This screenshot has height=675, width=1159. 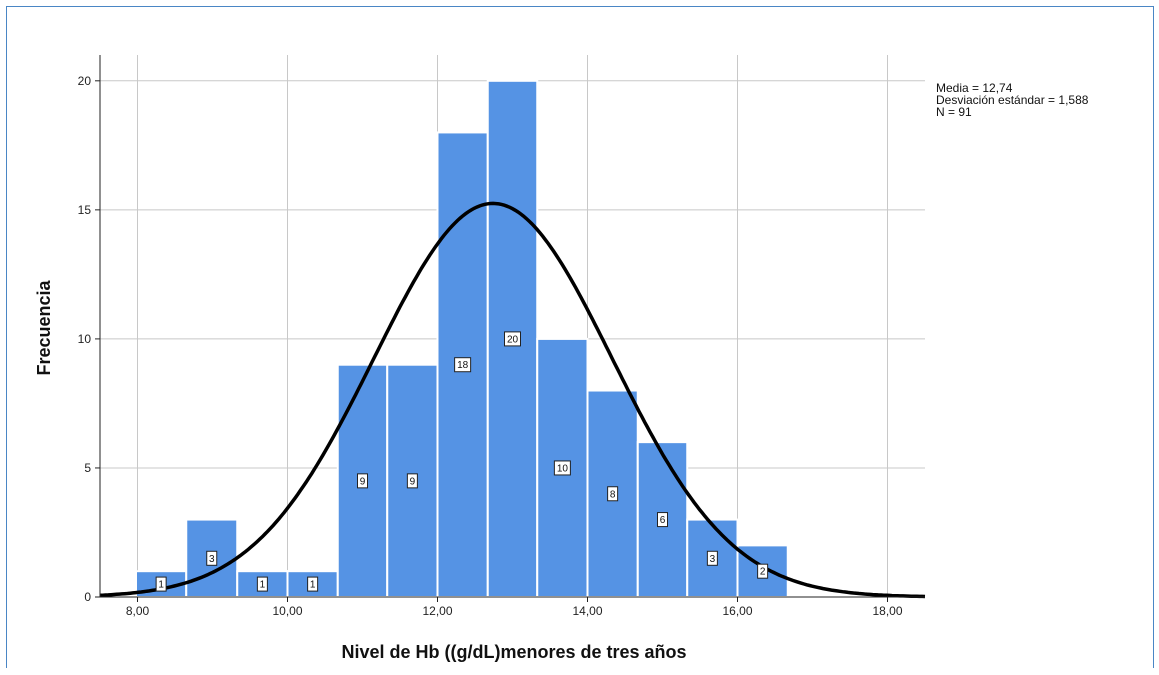 I want to click on bar-data-label: 2, so click(x=763, y=571).